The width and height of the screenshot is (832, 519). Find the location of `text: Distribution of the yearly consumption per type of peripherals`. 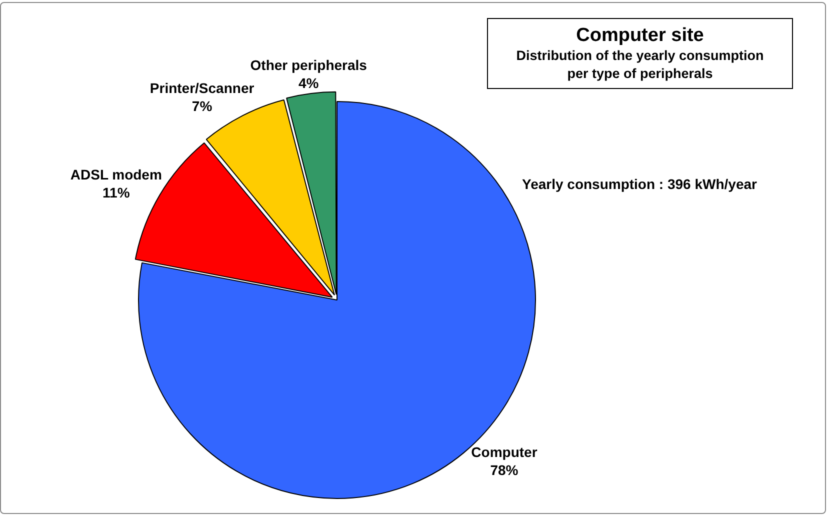

text: Distribution of the yearly consumption per type of peripherals is located at coordinates (640, 65).